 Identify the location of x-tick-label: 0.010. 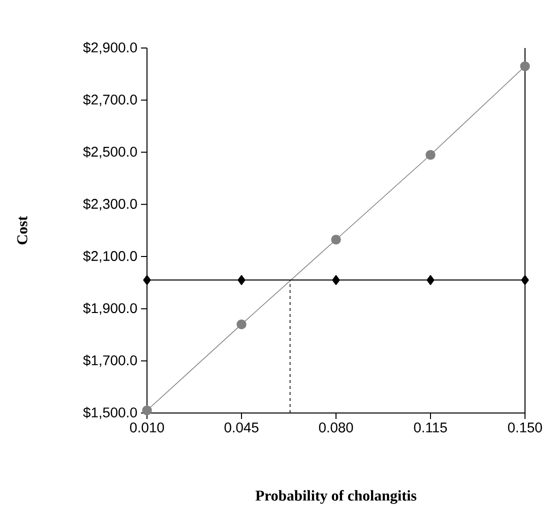
(147, 427).